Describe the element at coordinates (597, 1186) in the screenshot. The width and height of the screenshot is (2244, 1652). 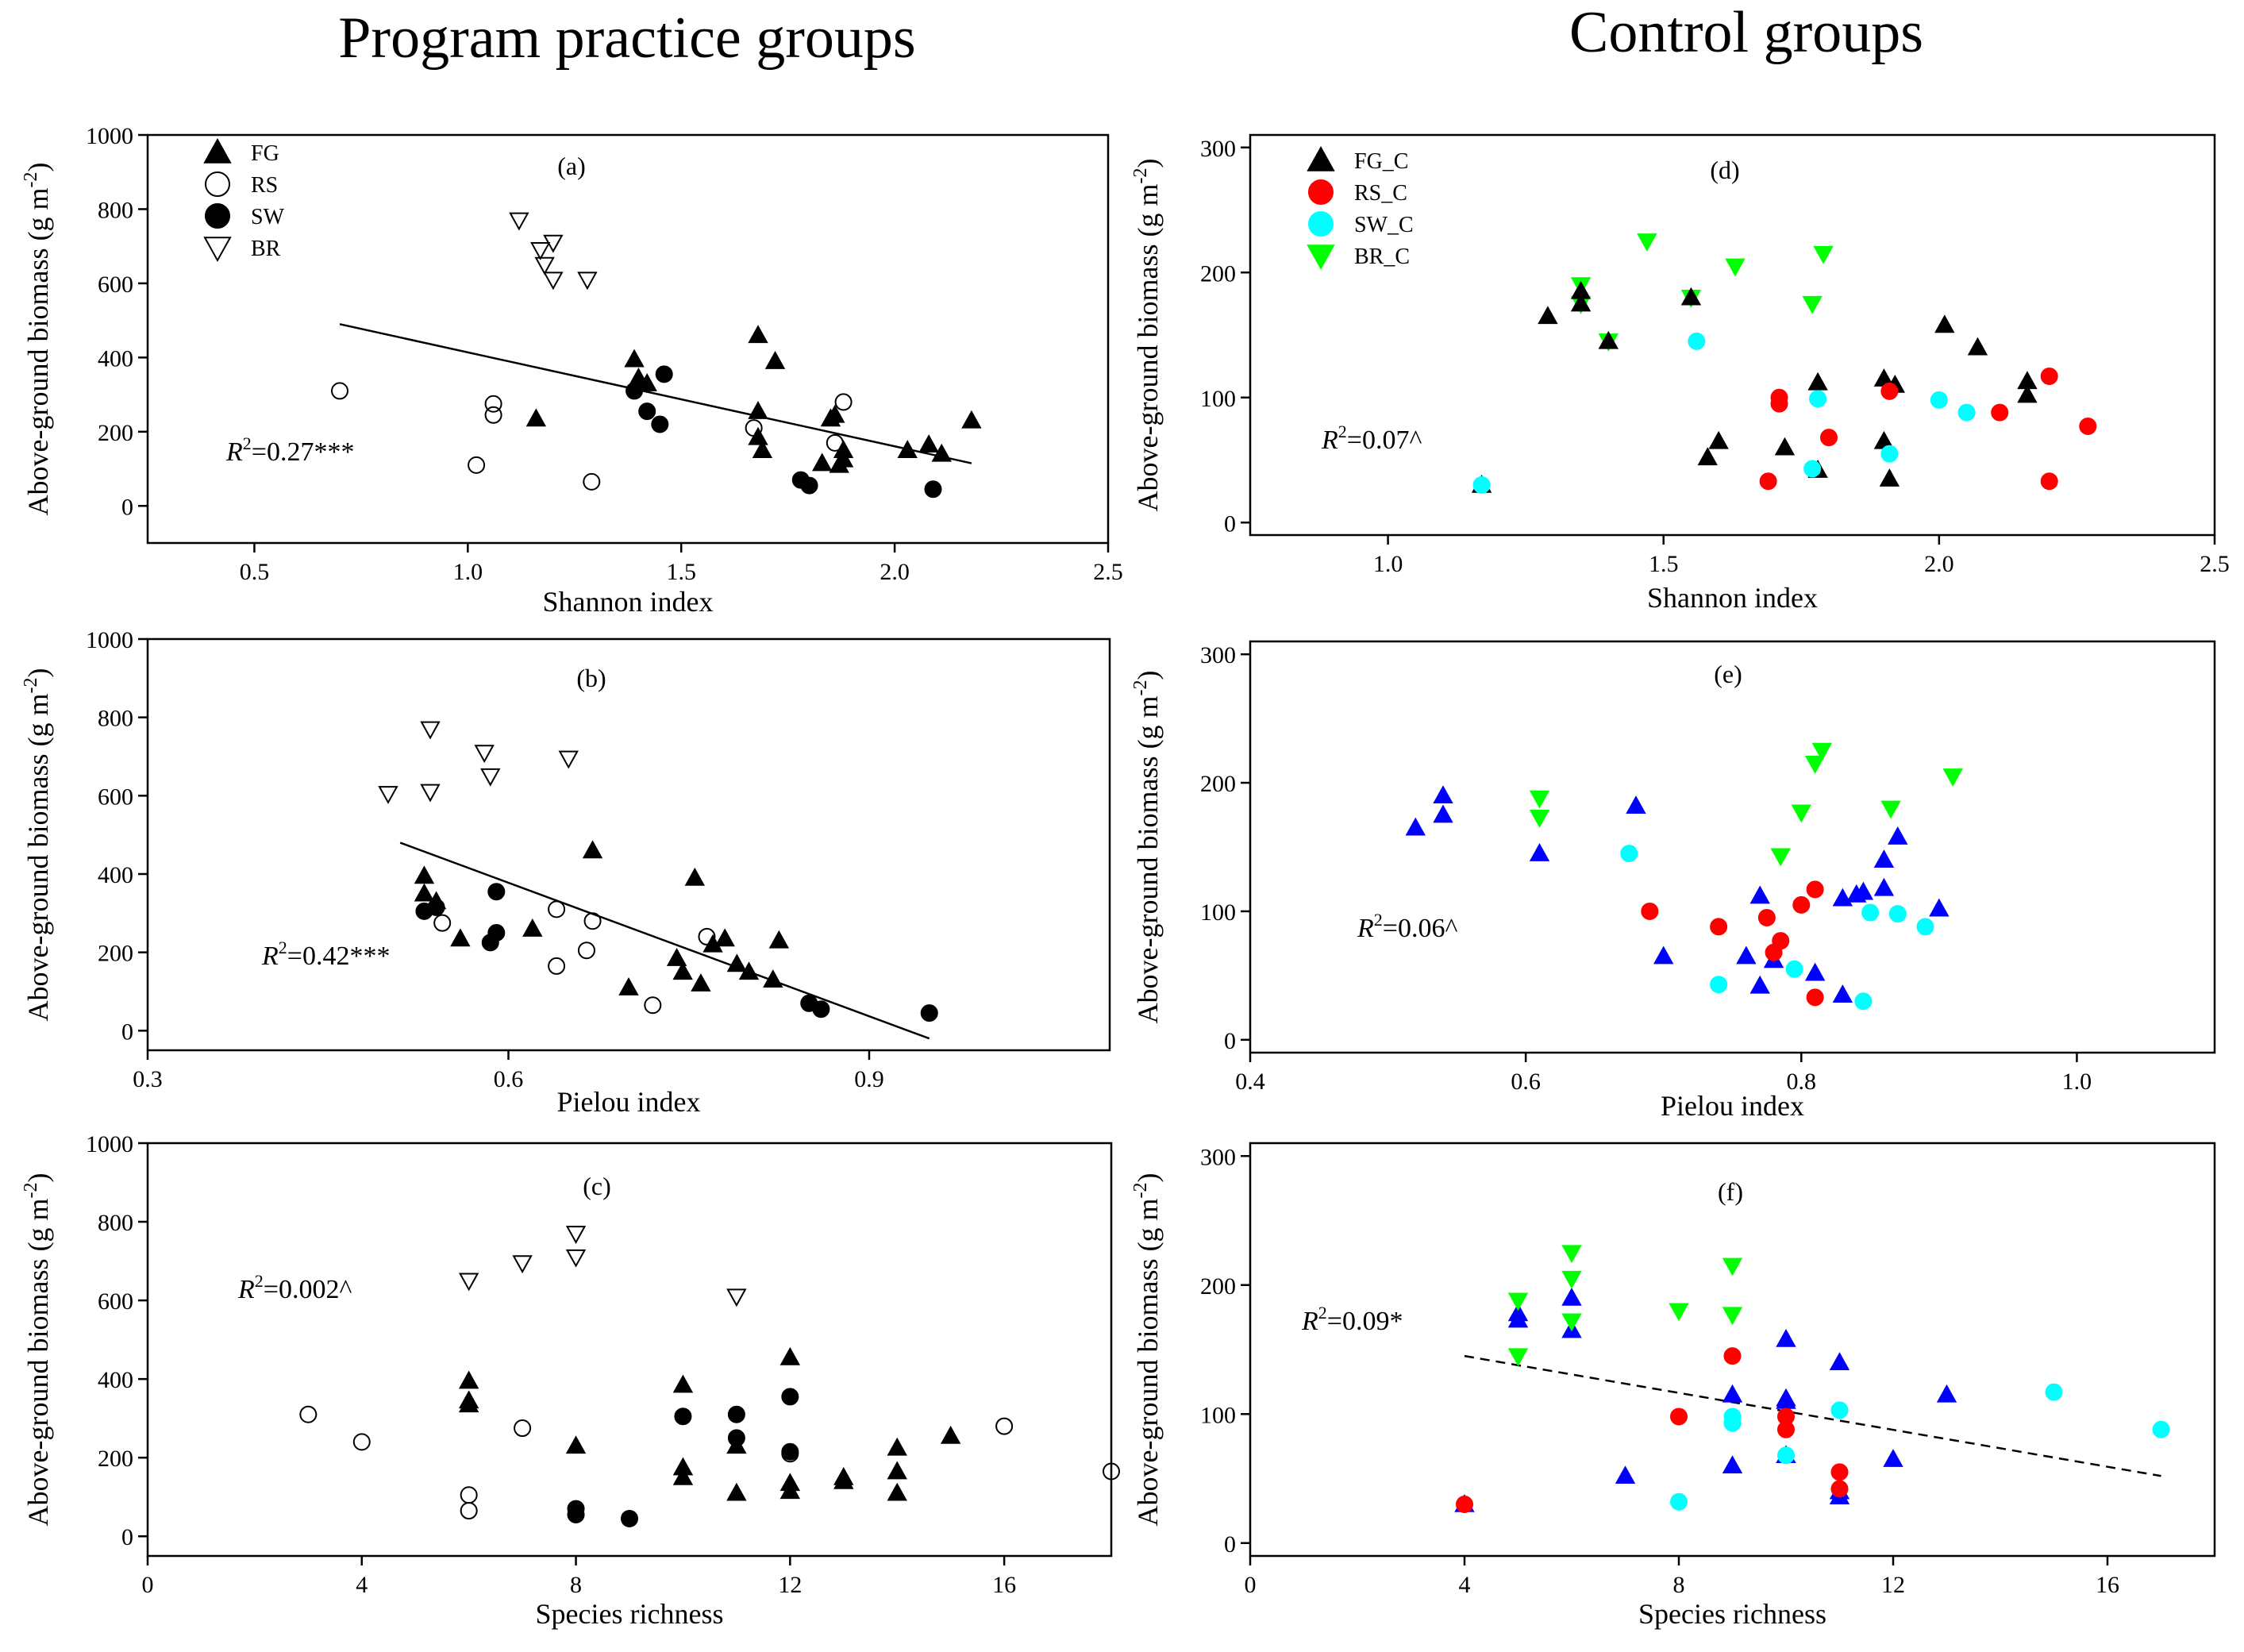
I see `panel-label: (c)` at that location.